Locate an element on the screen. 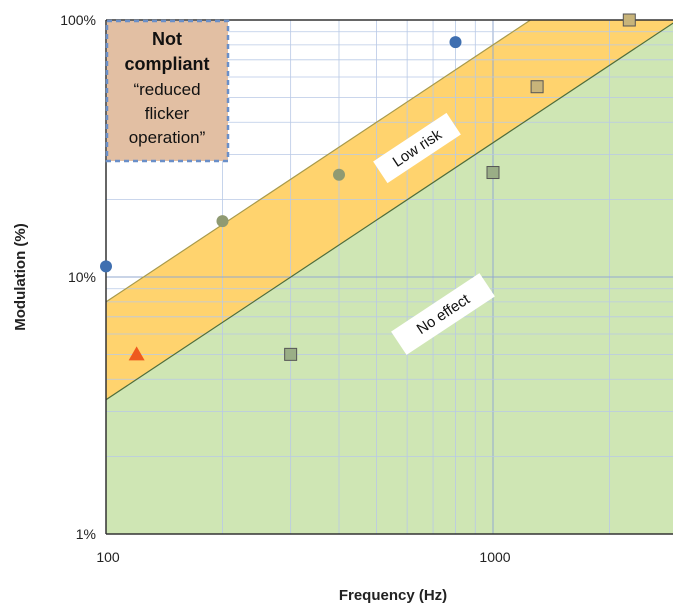  note-line-3: “reduced is located at coordinates (166, 89).